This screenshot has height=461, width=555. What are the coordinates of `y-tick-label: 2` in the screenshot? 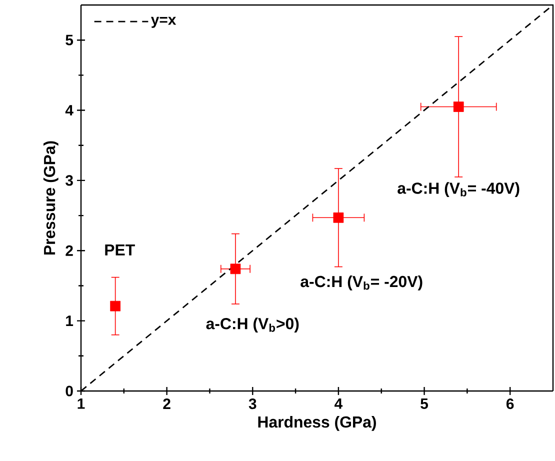 It's located at (69, 250).